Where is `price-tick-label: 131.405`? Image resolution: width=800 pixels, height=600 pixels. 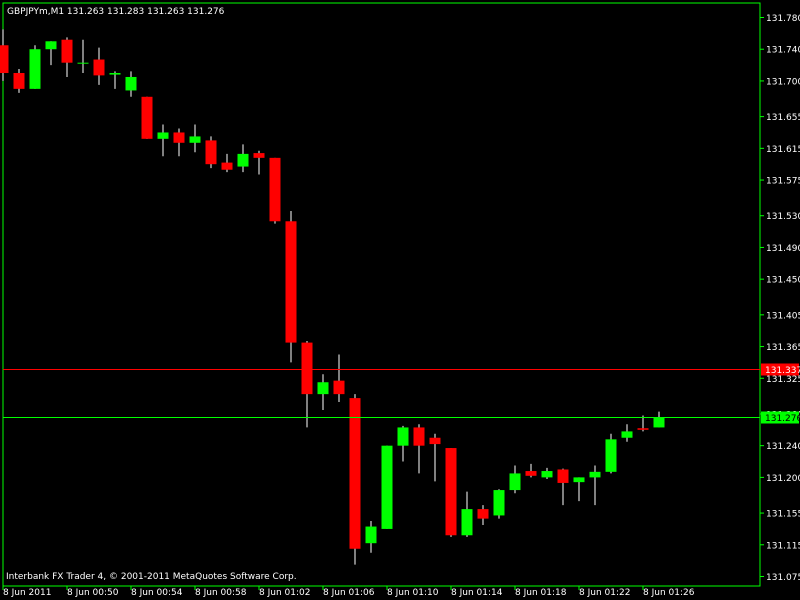
price-tick-label: 131.405 is located at coordinates (783, 316).